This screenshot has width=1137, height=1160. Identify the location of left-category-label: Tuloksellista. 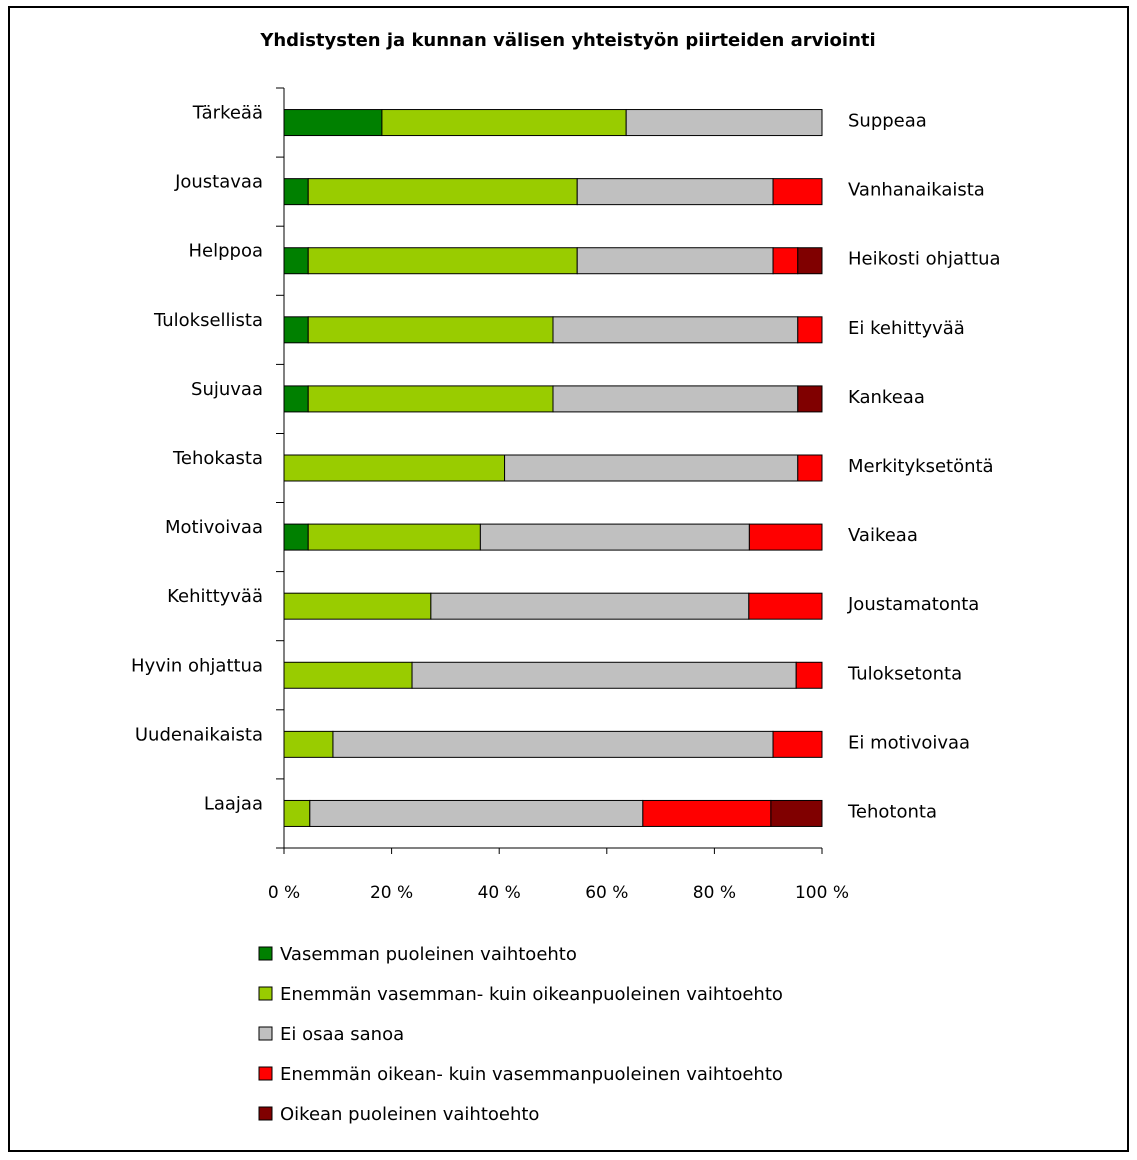
(208, 320).